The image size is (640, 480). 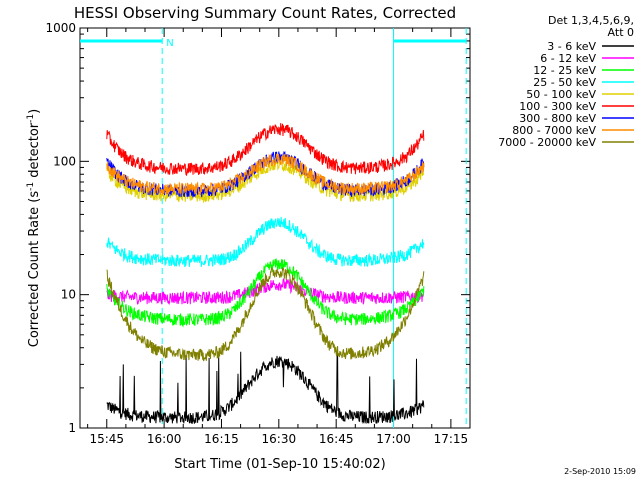 What do you see at coordinates (34, 269) in the screenshot?
I see `y-axis-label-main: Corrected Count Rate (s` at bounding box center [34, 269].